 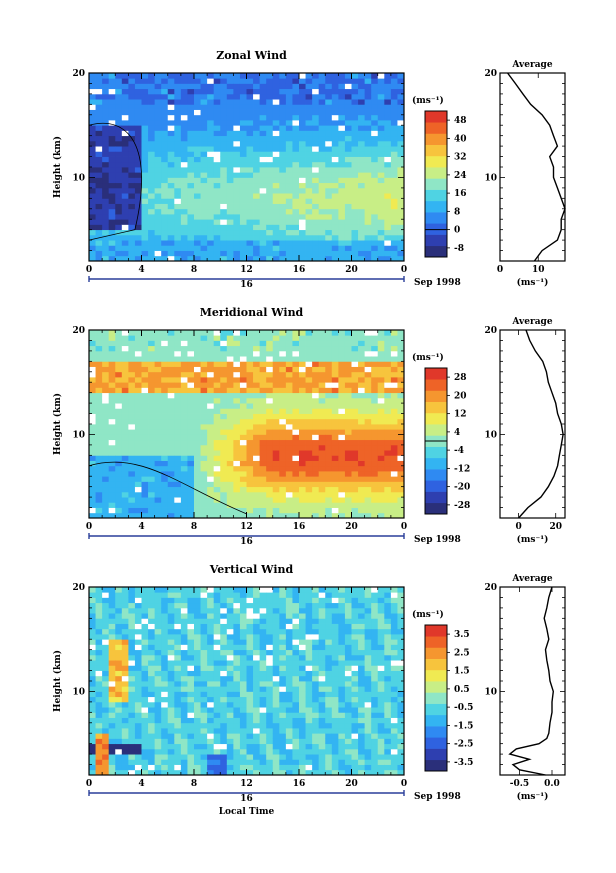 What do you see at coordinates (460, 415) in the screenshot?
I see `colorbar-tick-label: 12` at bounding box center [460, 415].